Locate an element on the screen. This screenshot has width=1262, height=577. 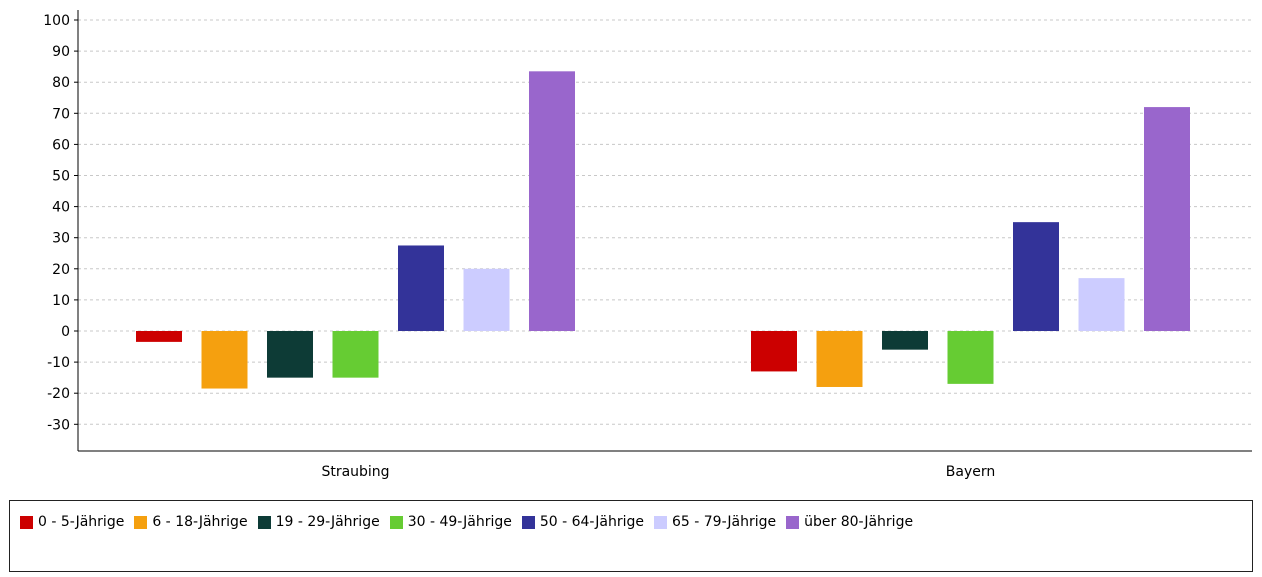
legend-label: 19 - 29-Jährige is located at coordinates (327, 522).